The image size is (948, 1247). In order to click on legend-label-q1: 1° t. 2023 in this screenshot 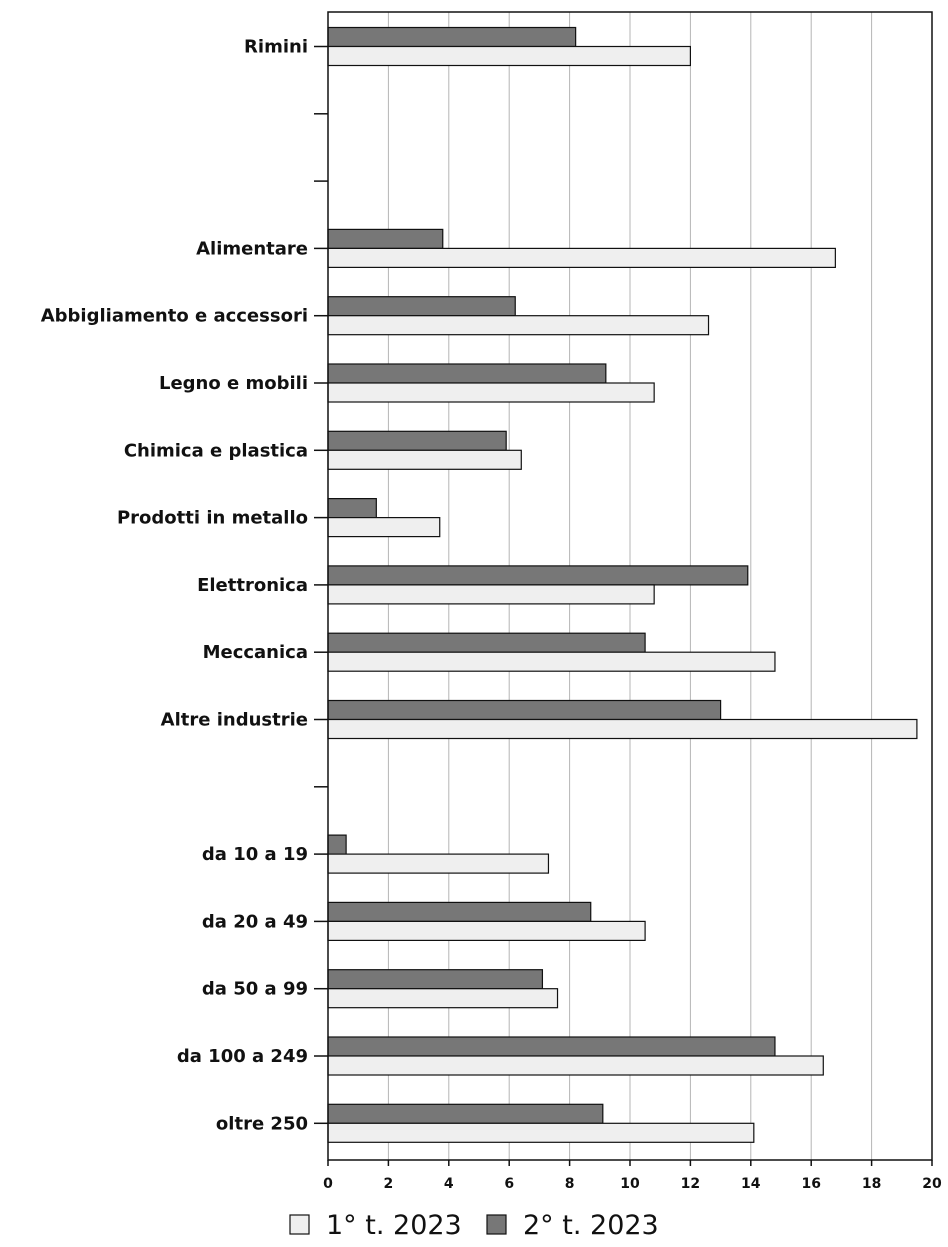, I will do `click(394, 1225)`.